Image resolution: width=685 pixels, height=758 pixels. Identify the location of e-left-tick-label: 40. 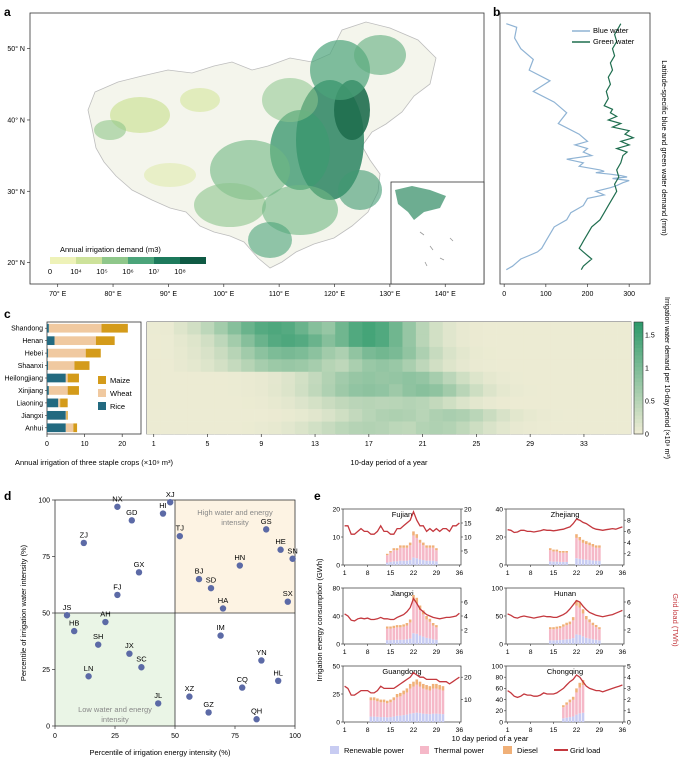
(336, 616).